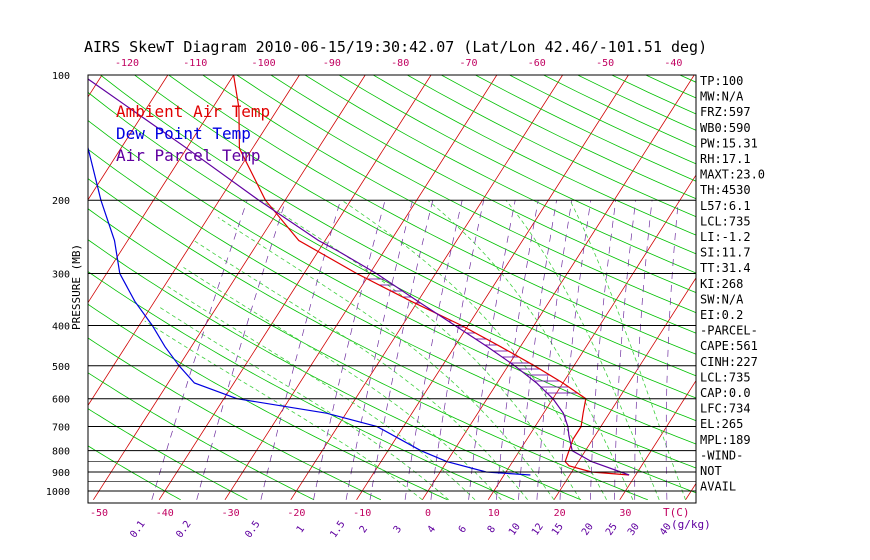 The image size is (870, 560). What do you see at coordinates (400, 63) in the screenshot?
I see `top-temp-tick: -80` at bounding box center [400, 63].